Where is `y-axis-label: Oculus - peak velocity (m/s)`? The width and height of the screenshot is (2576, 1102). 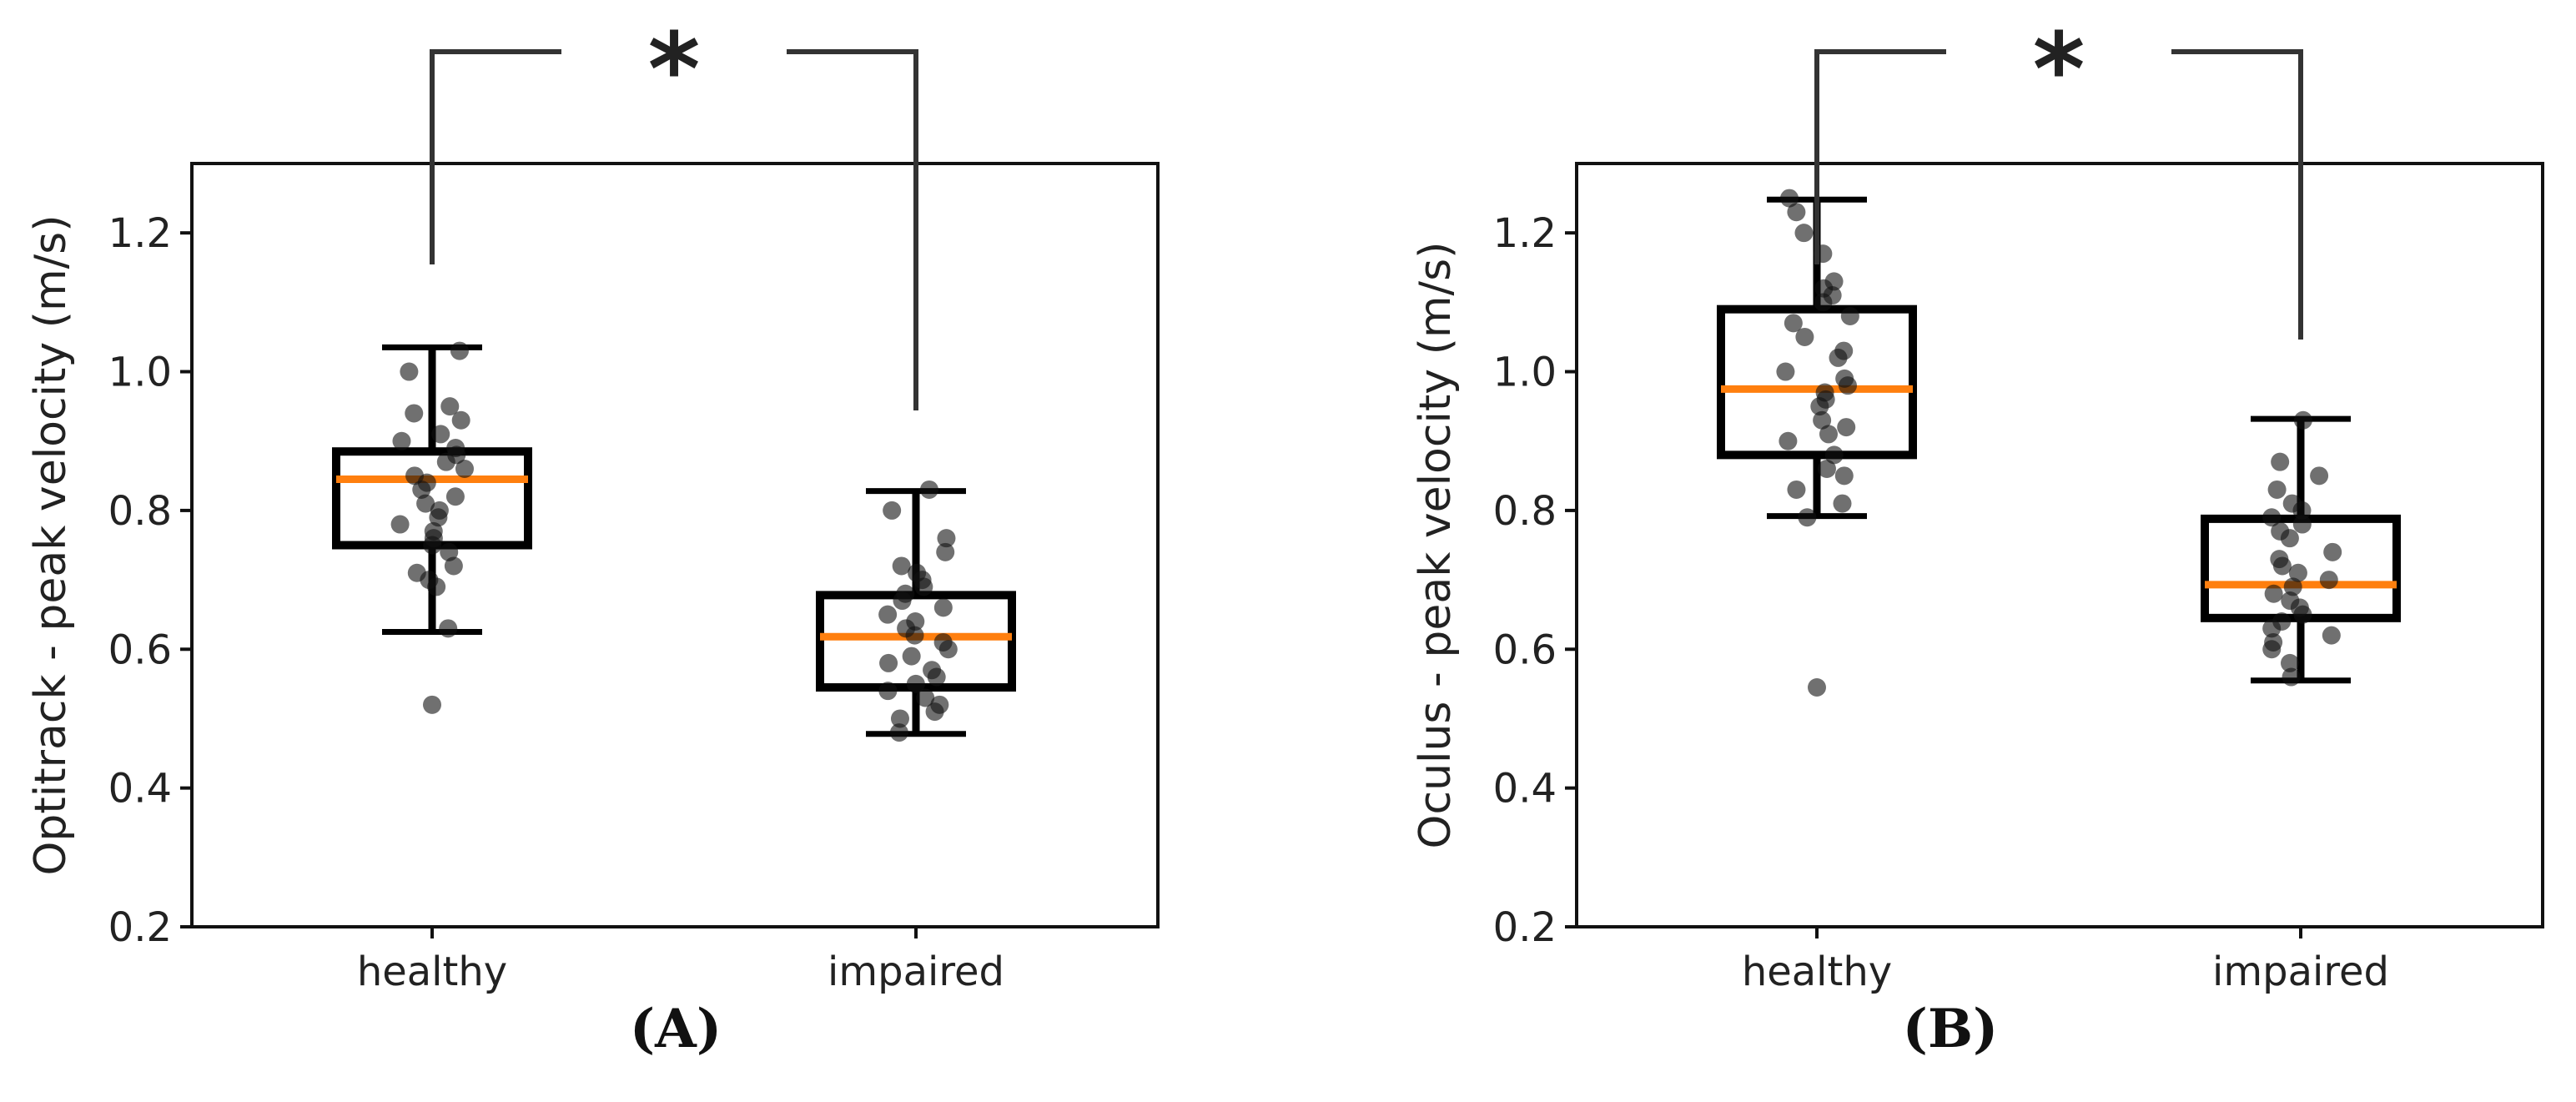
y-axis-label: Oculus - peak velocity (m/s) is located at coordinates (1436, 545).